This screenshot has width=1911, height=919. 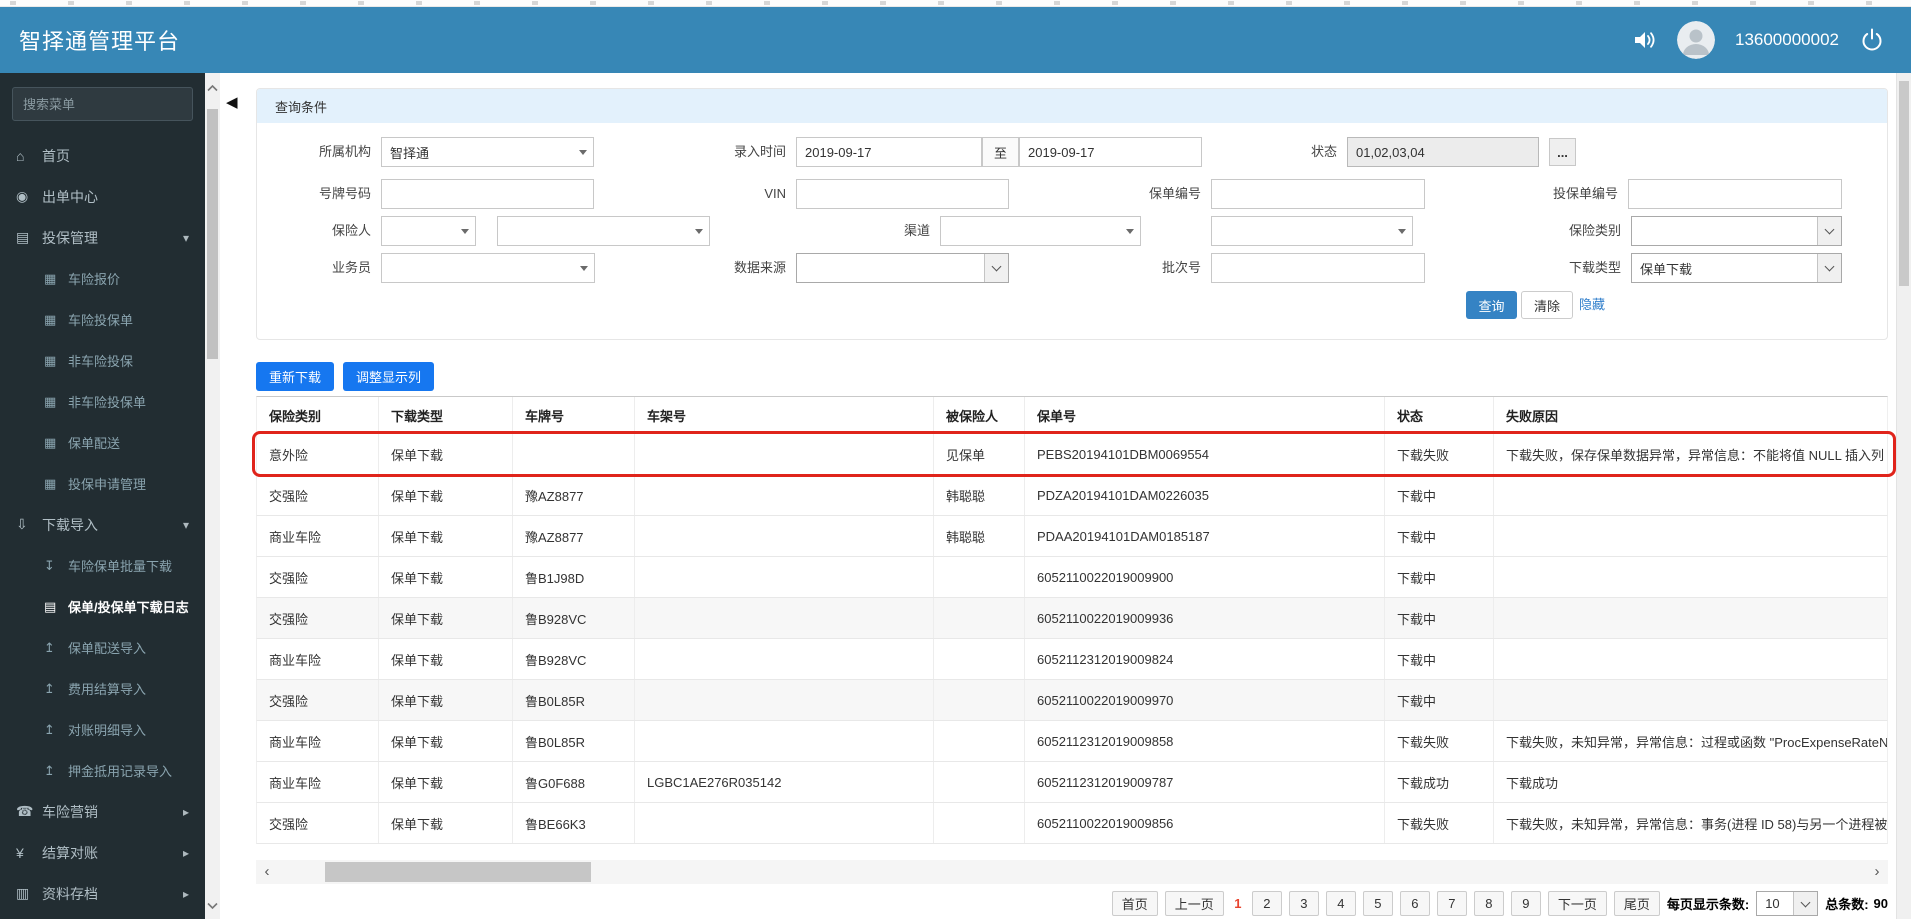 What do you see at coordinates (212, 234) in the screenshot?
I see `sidebar-scrollbar-thumb` at bounding box center [212, 234].